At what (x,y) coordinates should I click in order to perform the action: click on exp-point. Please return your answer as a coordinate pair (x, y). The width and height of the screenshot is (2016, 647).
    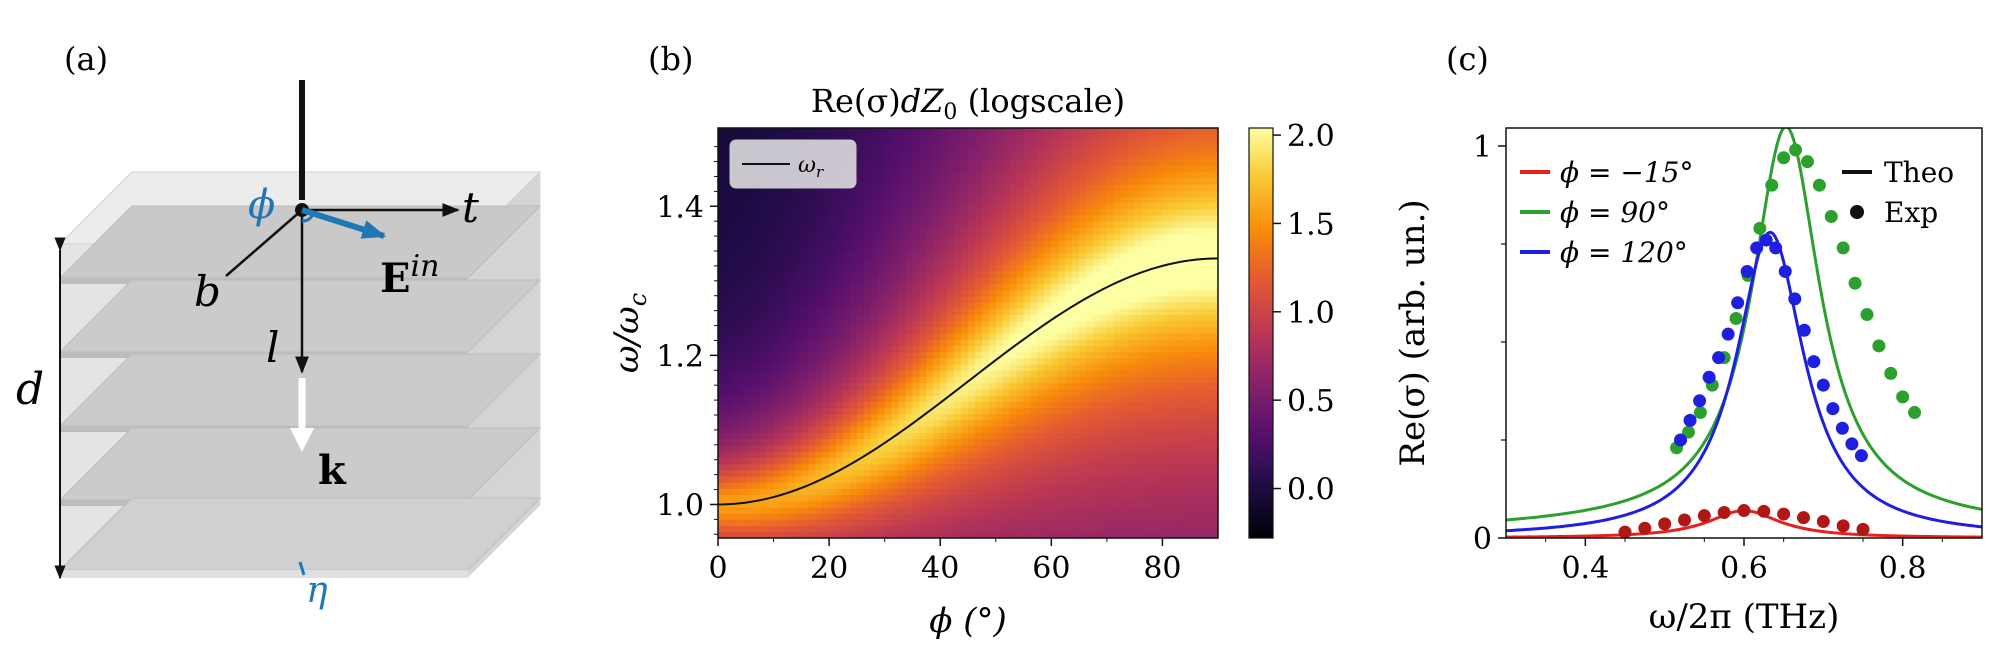
    Looking at the image, I should click on (1879, 346).